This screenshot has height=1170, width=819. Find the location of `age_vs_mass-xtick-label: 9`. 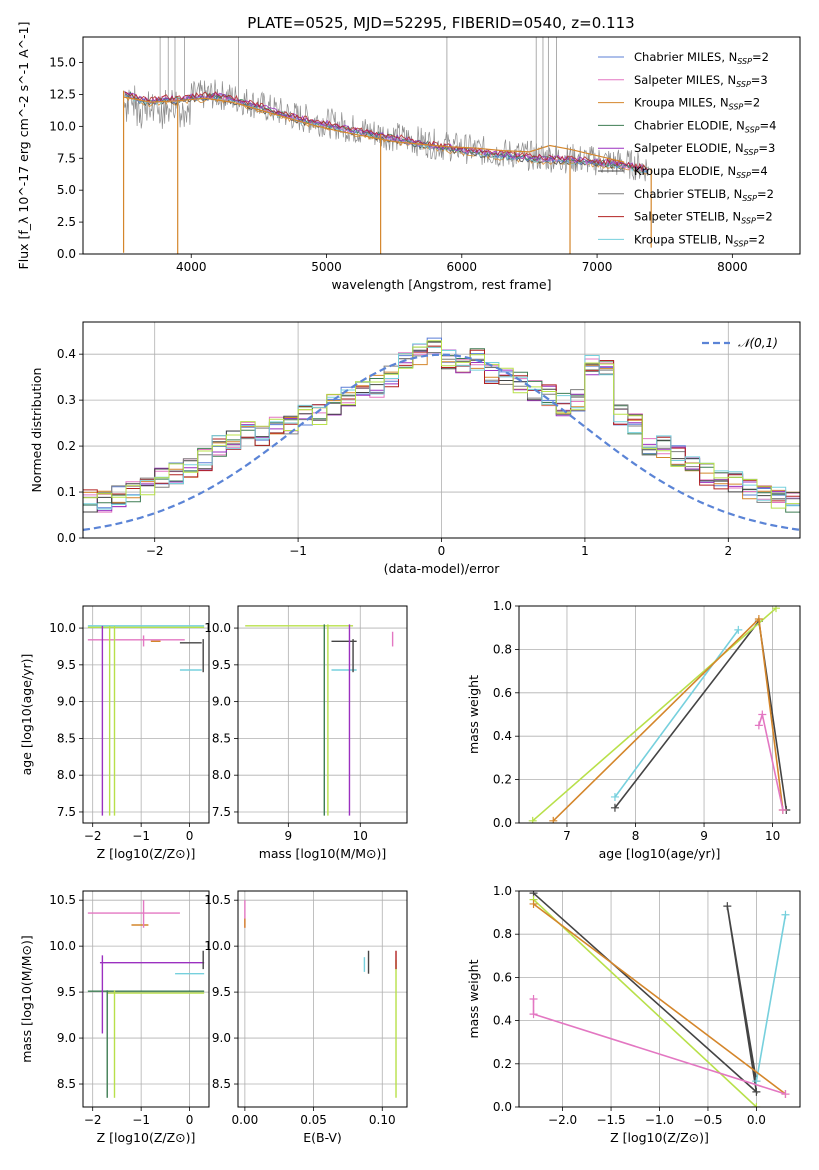

age_vs_mass-xtick-label: 9 is located at coordinates (289, 836).